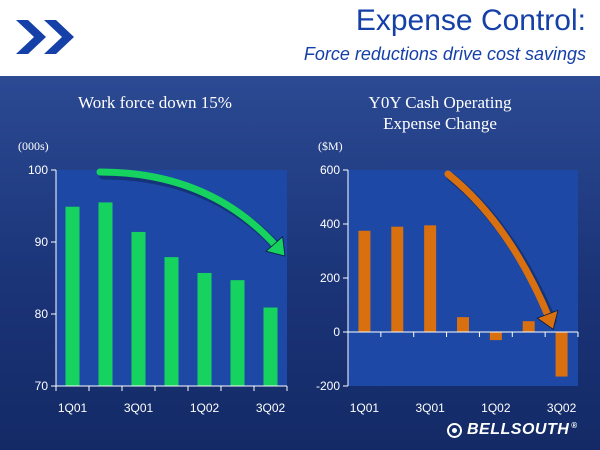 This screenshot has width=600, height=450. Describe the element at coordinates (444, 54) in the screenshot. I see `page-subtitle: Force reductions drive cost savings` at that location.